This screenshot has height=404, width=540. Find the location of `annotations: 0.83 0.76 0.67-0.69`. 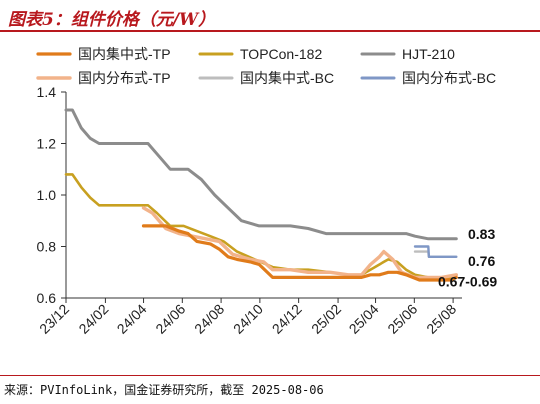

annotations: 0.83 0.76 0.67-0.69 is located at coordinates (467, 258).